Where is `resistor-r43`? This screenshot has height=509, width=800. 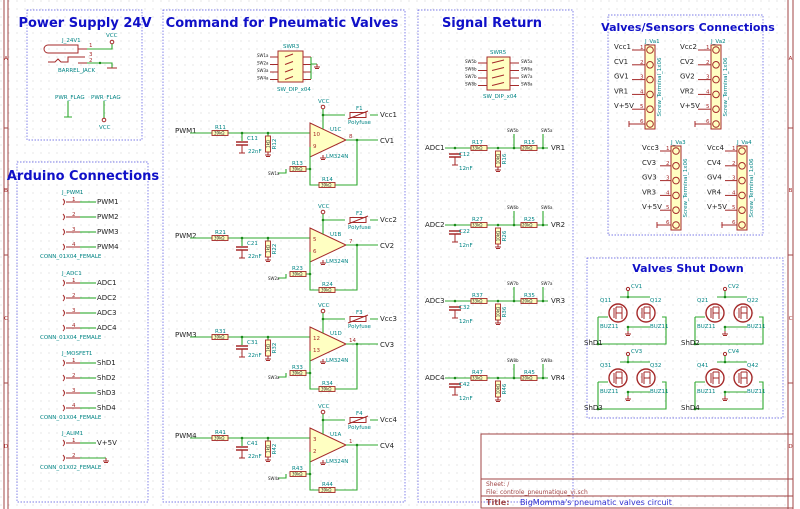
resistor-r43 is located at coordinates (298, 474).